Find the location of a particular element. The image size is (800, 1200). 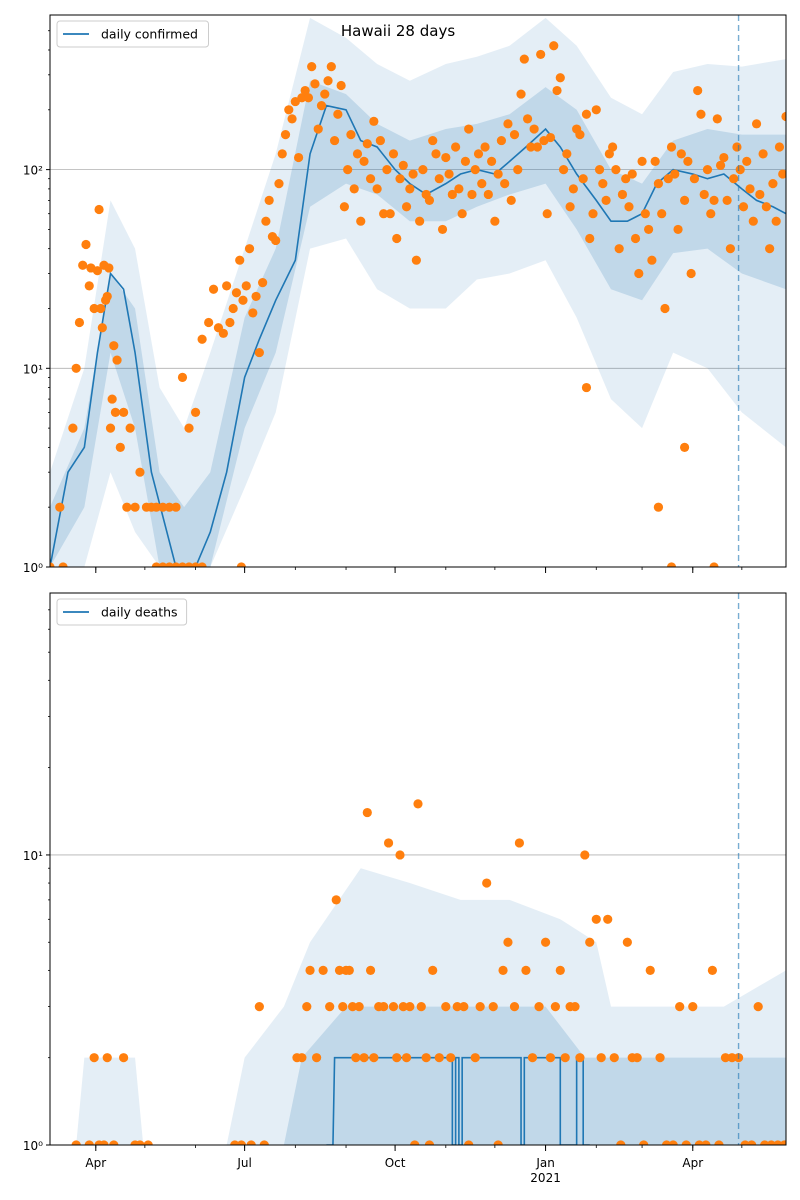

x-tick-label: Apr is located at coordinates (95, 1163).